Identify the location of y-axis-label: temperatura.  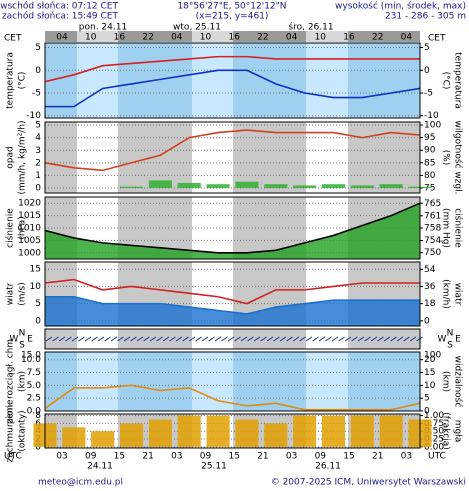
(11, 80).